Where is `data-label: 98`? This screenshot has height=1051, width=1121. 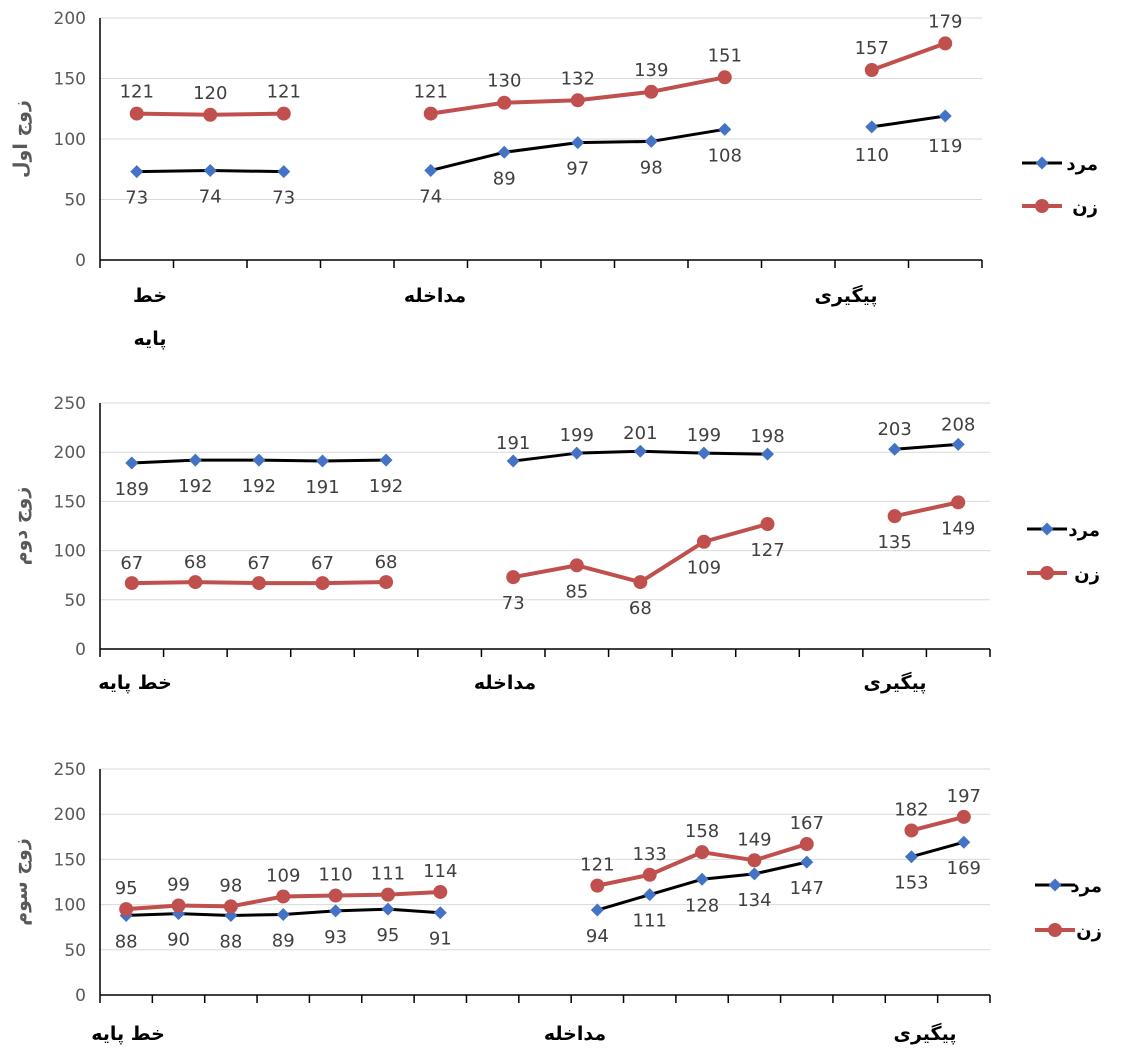
data-label: 98 is located at coordinates (651, 167).